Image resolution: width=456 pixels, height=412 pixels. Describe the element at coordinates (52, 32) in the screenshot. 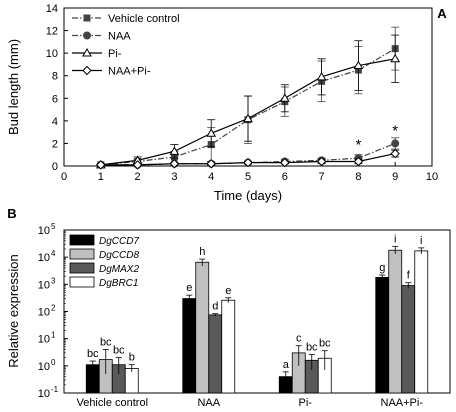

I see `y-tick-label-6: 12` at that location.